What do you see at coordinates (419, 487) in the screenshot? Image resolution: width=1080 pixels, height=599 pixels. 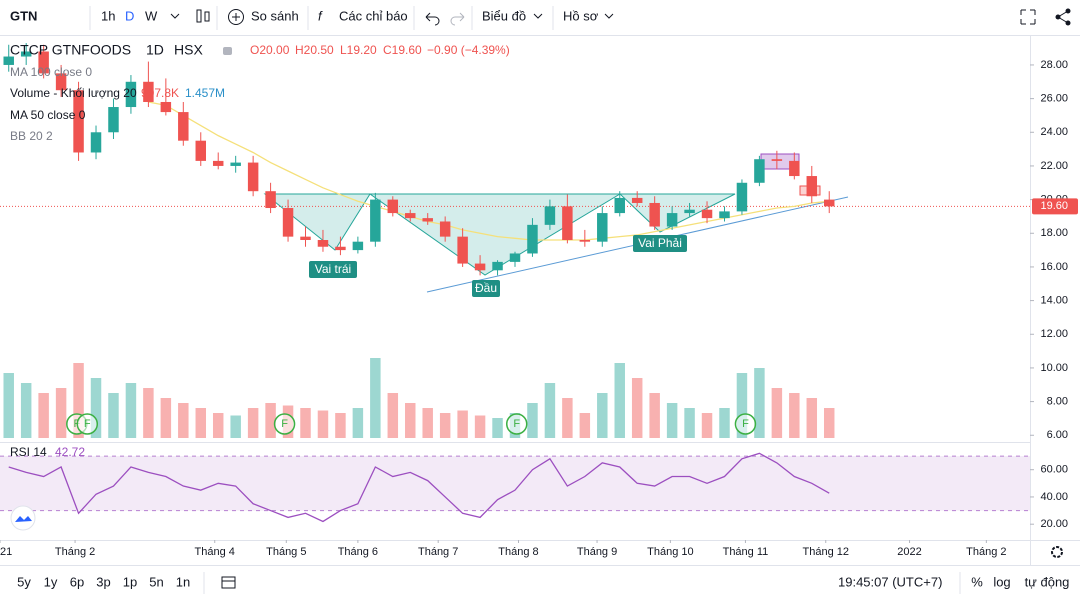 I see `rsi-line` at bounding box center [419, 487].